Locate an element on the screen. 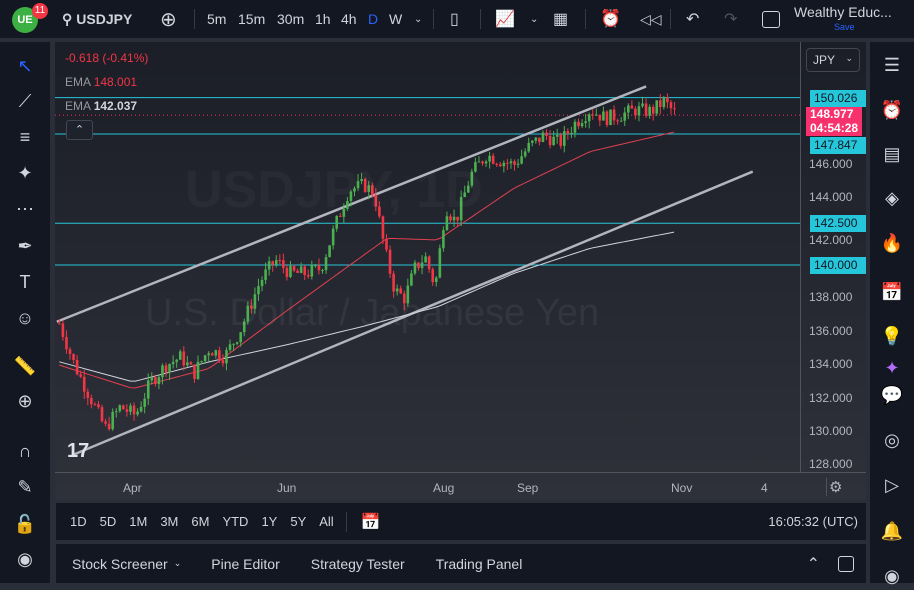 Image resolution: width=914 pixels, height=590 pixels. ruler-icon: 📏 is located at coordinates (25, 366).